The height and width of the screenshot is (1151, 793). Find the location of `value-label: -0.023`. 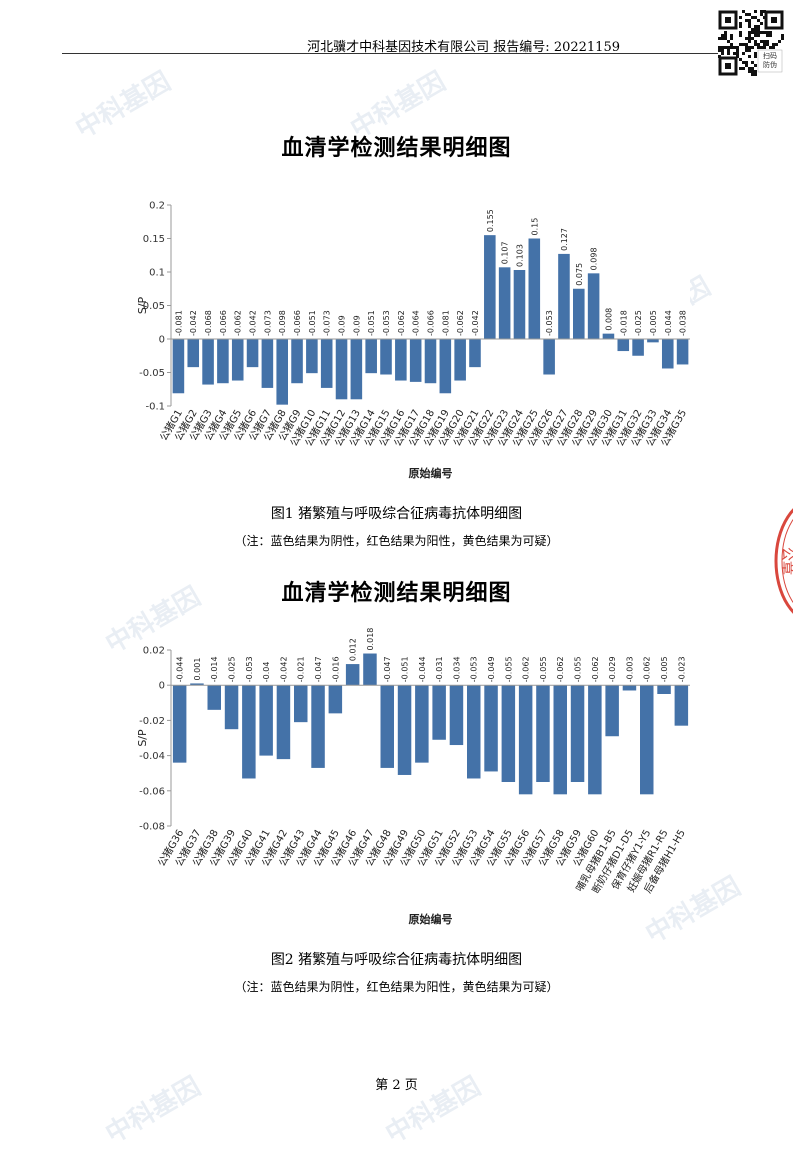

value-label: -0.023 is located at coordinates (681, 669).